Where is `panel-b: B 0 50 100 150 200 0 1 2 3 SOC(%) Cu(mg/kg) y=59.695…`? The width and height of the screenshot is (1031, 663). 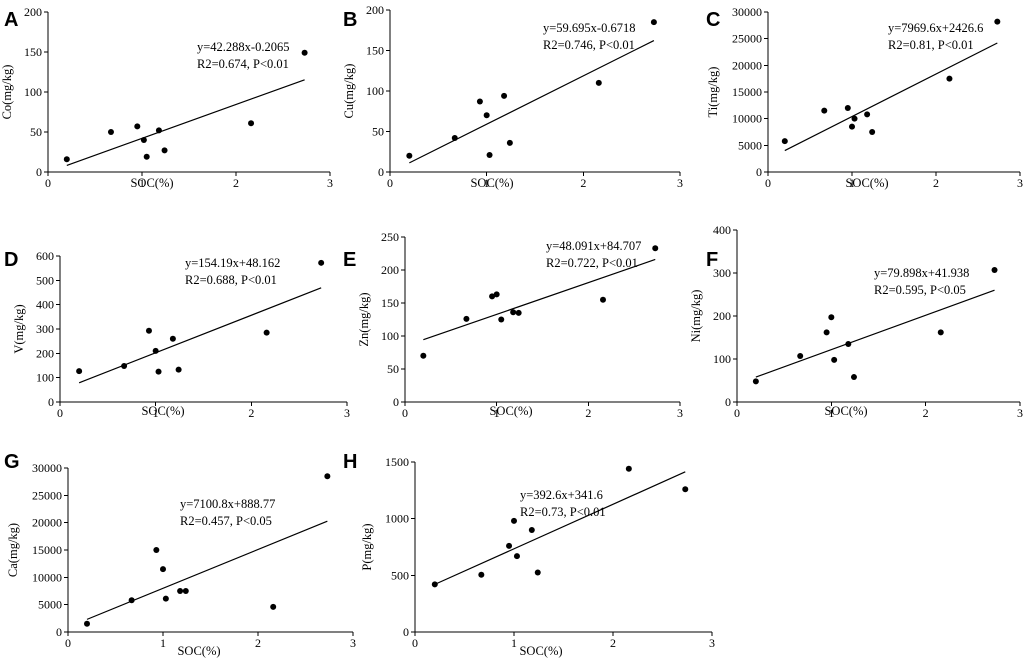
panel-b: B 0 50 100 150 200 0 1 2 3 SOC(%) Cu(mg/kg) y=59.695… is located at coordinates (512, 96).